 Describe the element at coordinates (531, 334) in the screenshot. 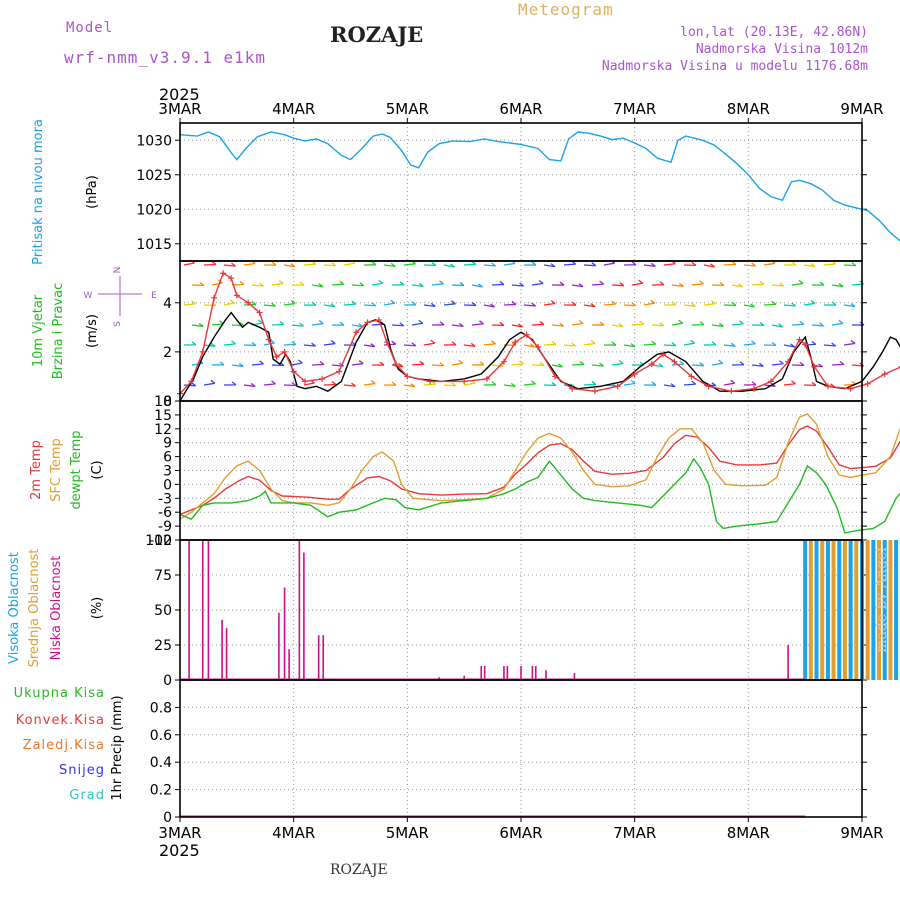

I see `panel-wind: 0 2 4` at that location.